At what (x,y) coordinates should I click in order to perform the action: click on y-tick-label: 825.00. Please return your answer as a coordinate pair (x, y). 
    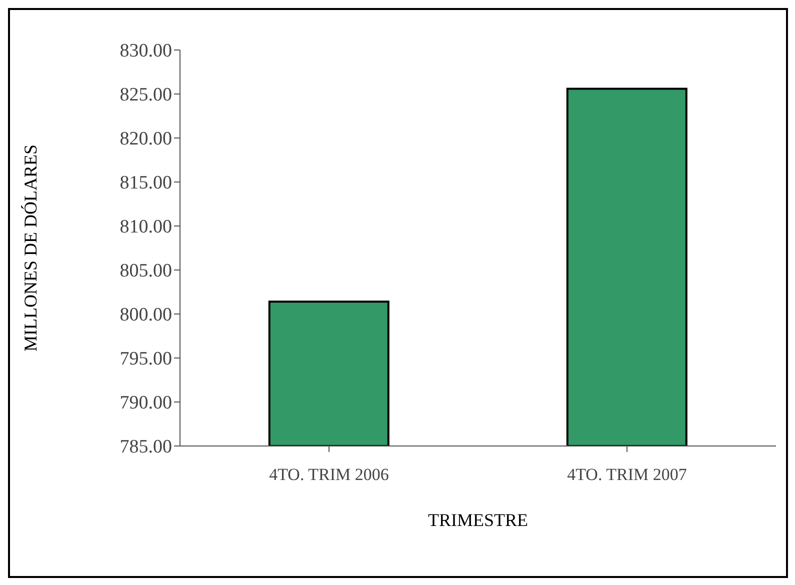
    Looking at the image, I should click on (146, 95).